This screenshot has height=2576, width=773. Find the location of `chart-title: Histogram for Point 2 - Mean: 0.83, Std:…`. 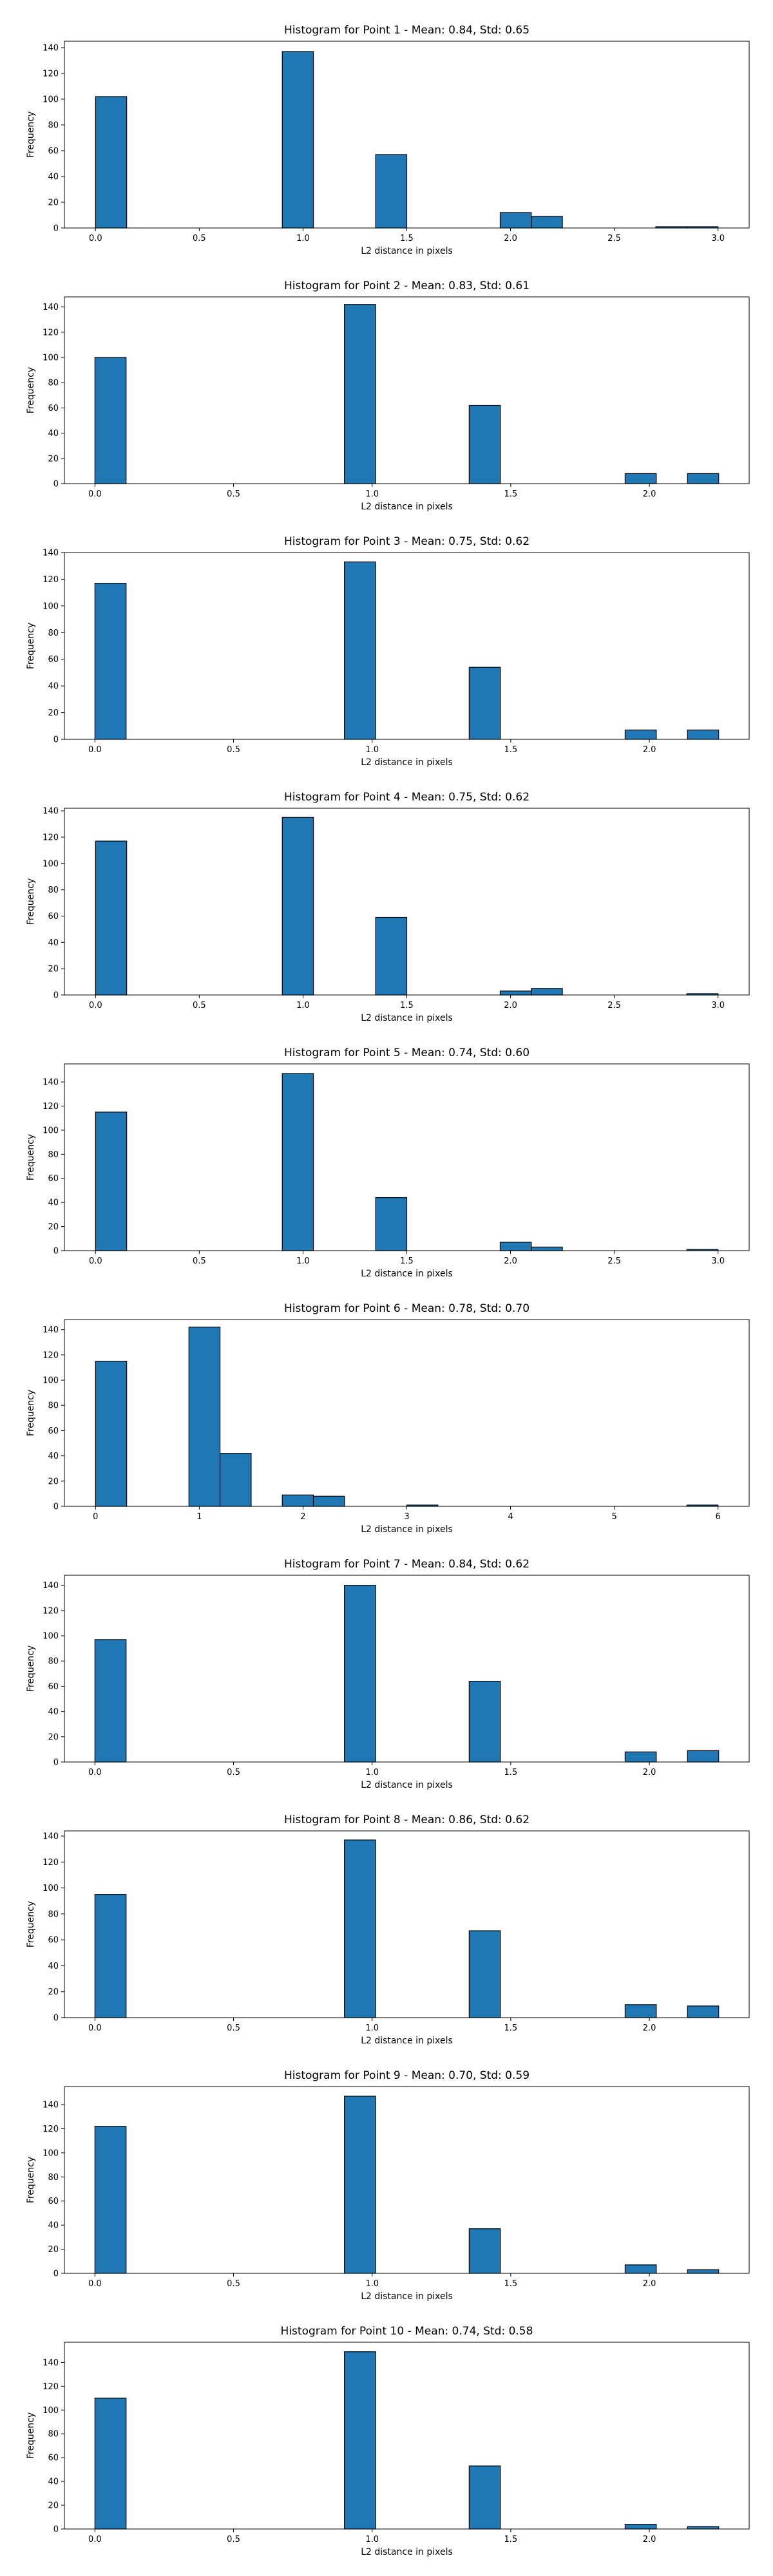

chart-title: Histogram for Point 2 - Mean: 0.83, Std:… is located at coordinates (407, 285).